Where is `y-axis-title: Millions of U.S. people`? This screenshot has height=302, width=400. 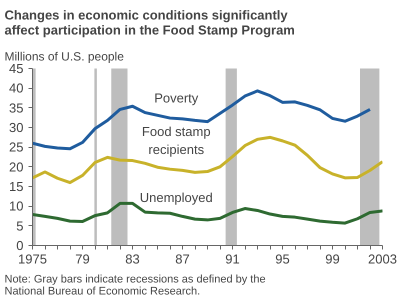 y-axis-title: Millions of U.S. people is located at coordinates (64, 57).